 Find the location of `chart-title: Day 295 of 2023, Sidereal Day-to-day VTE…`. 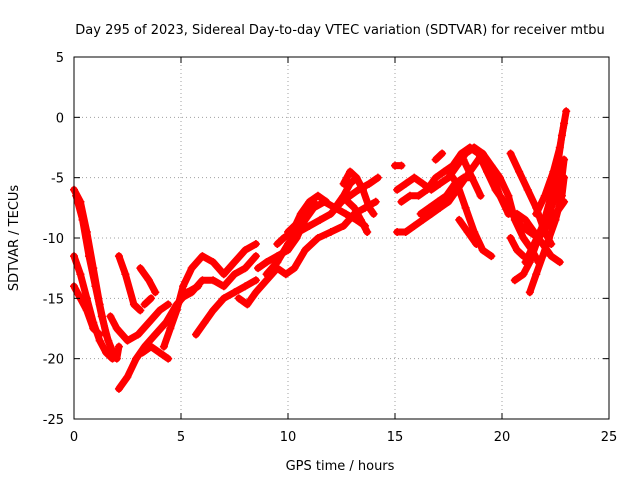

chart-title: Day 295 of 2023, Sidereal Day-to-day VTE… is located at coordinates (339, 30).